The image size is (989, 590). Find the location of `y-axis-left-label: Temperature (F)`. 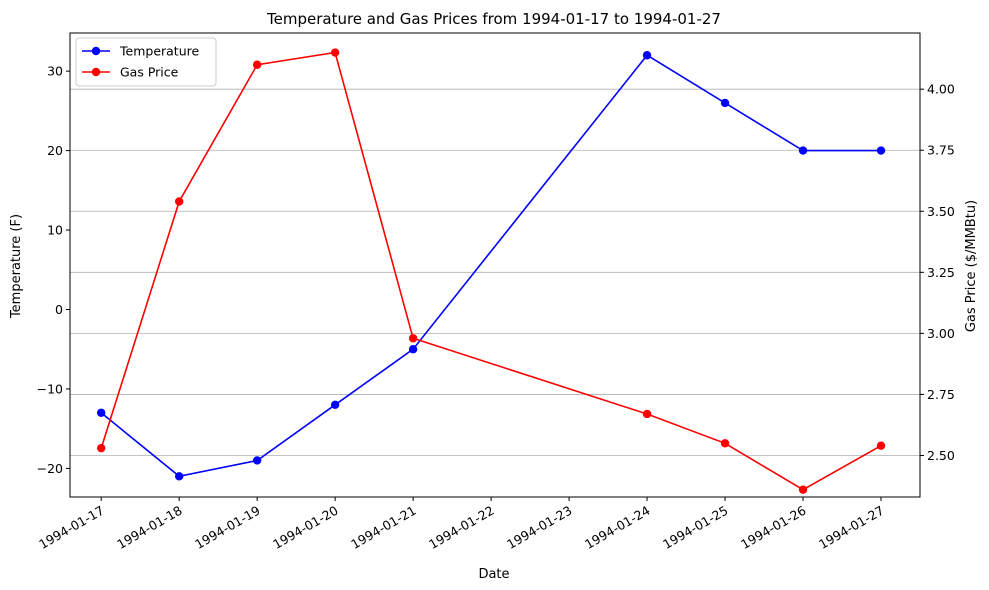

y-axis-left-label: Temperature (F) is located at coordinates (16, 266).